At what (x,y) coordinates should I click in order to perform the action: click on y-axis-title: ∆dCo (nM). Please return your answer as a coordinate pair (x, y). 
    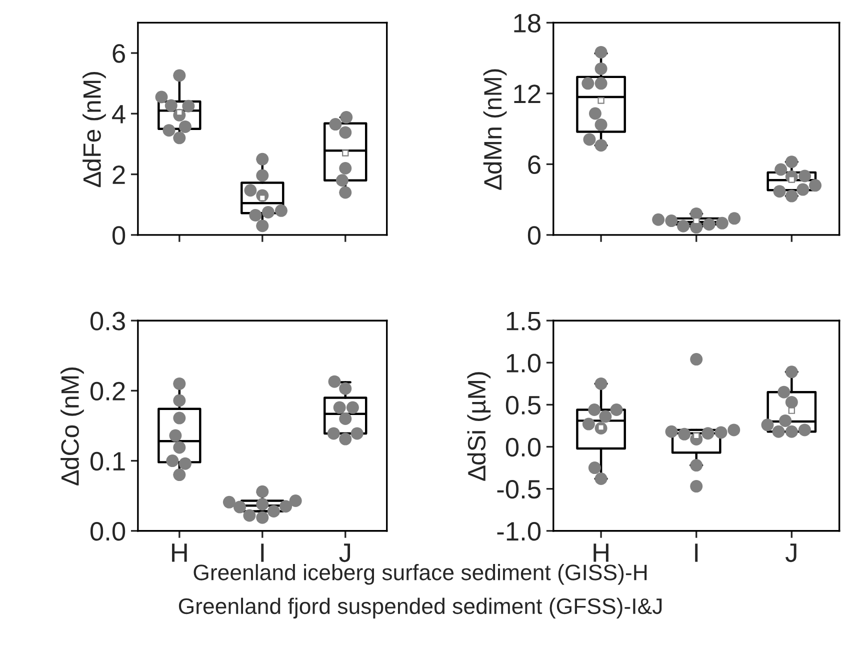
    Looking at the image, I should click on (72, 427).